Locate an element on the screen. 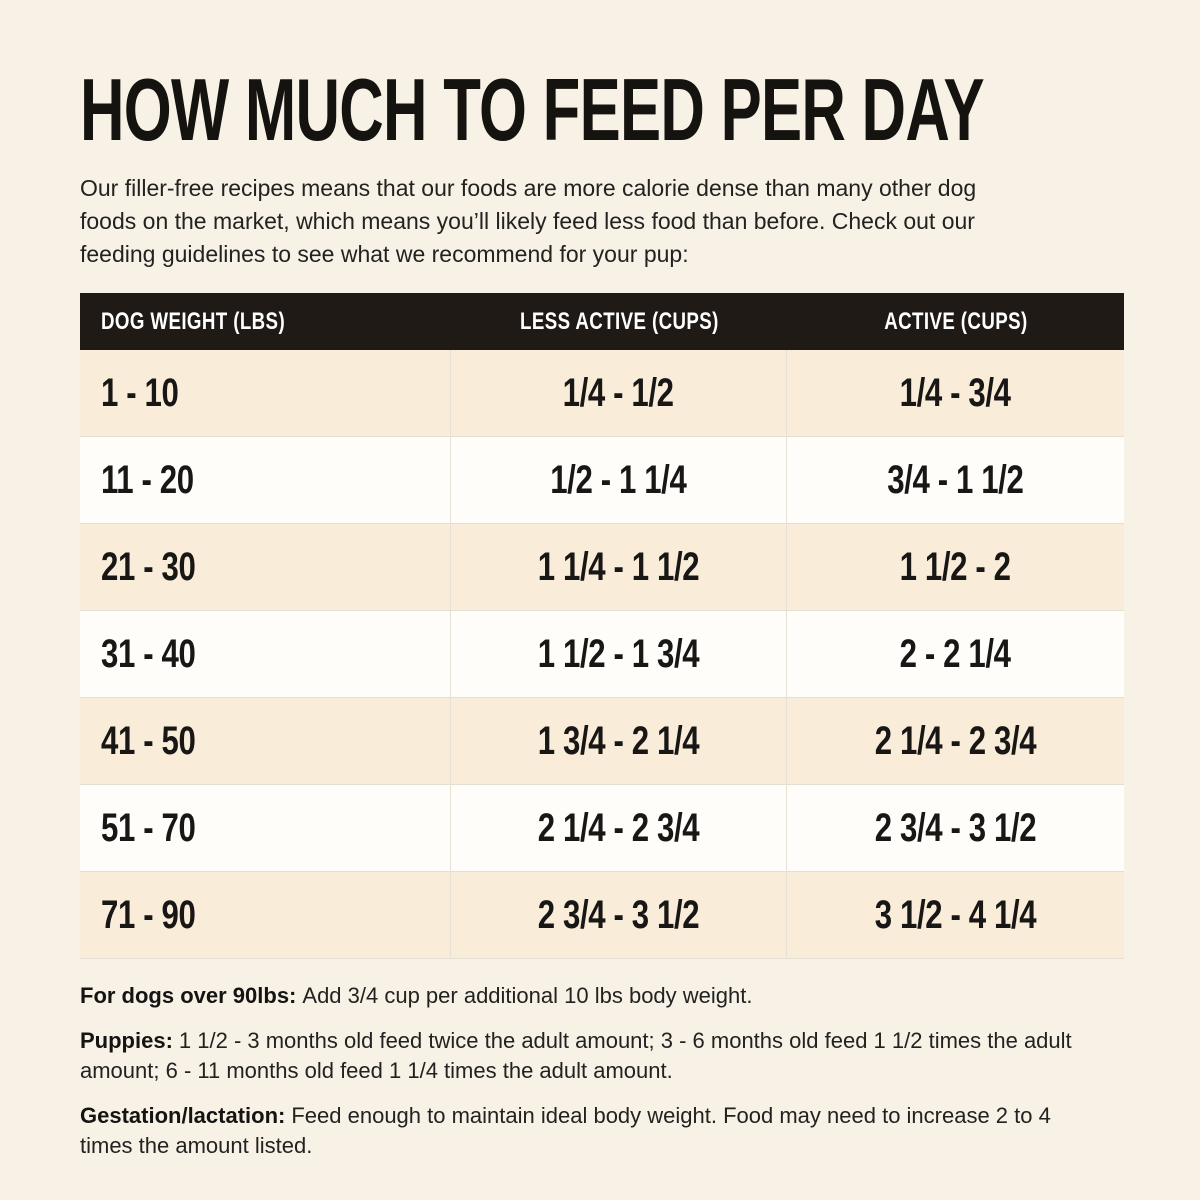  cell-less-active: 1 3/4 - 2 1/4 is located at coordinates (619, 741).